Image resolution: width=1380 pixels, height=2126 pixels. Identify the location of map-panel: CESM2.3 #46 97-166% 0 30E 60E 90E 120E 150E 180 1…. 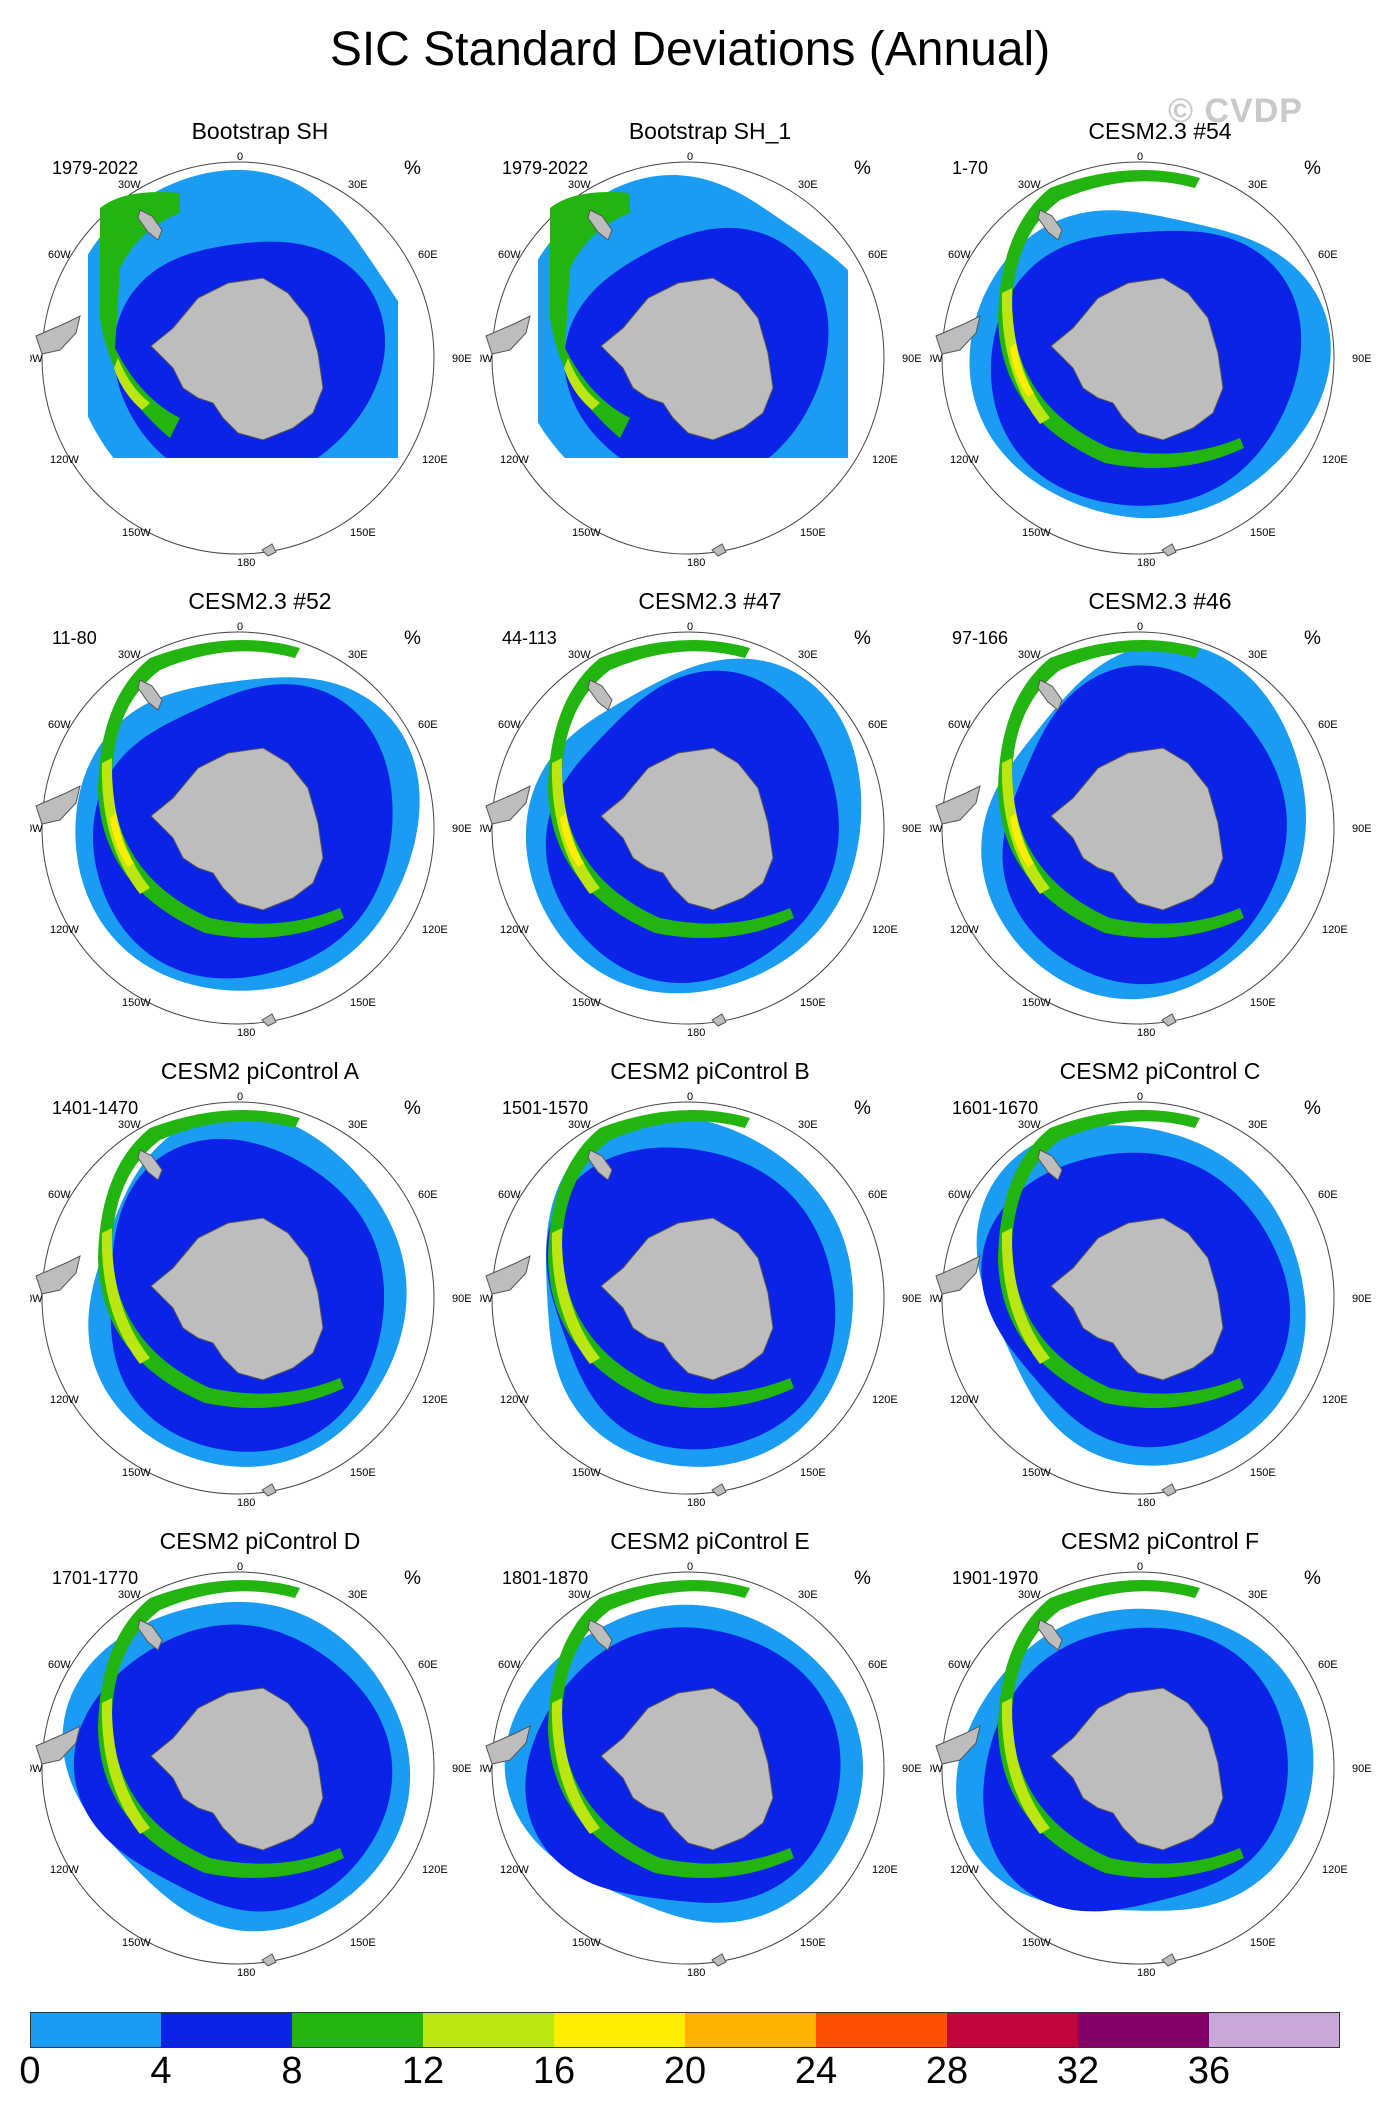
(1155, 818).